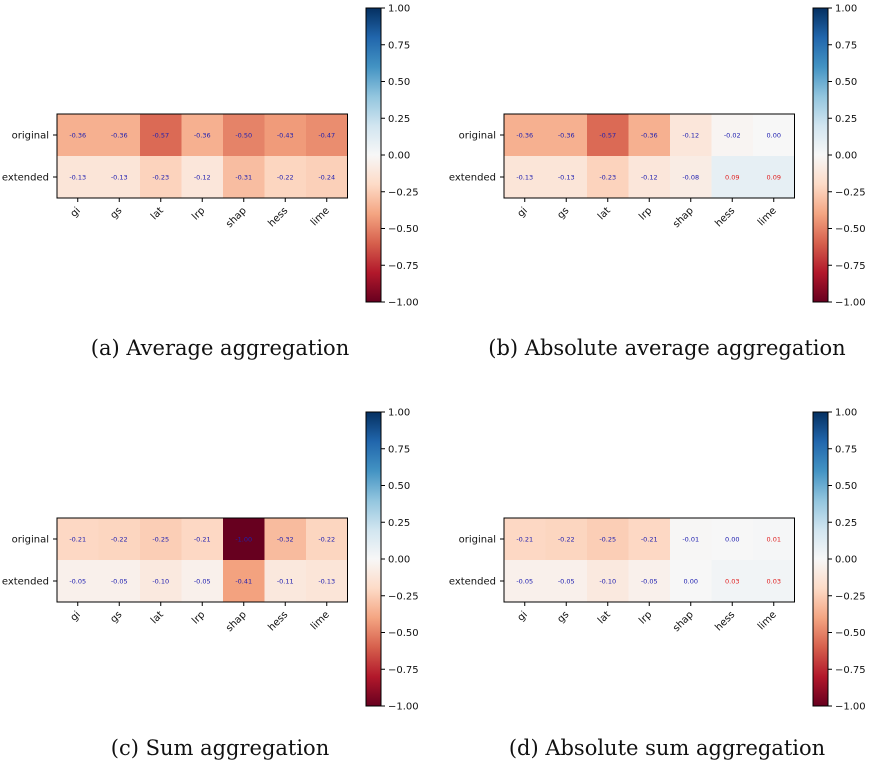  I want to click on cell-value-label: -0.08, so click(690, 178).